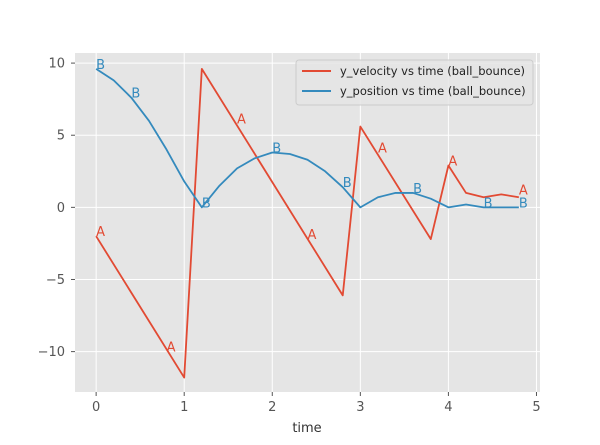 This screenshot has height=445, width=600. Describe the element at coordinates (432, 71) in the screenshot. I see `legend-label-velocity: y_velocity vs time (ball_bounce)` at that location.